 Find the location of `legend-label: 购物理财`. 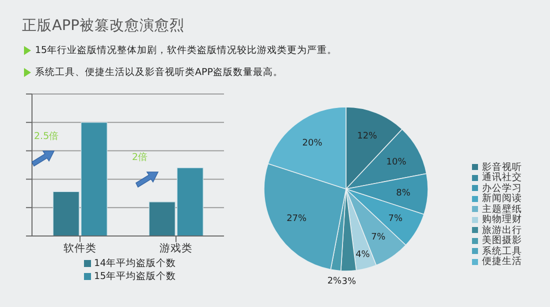

legend-label: 购物理财 is located at coordinates (502, 219).